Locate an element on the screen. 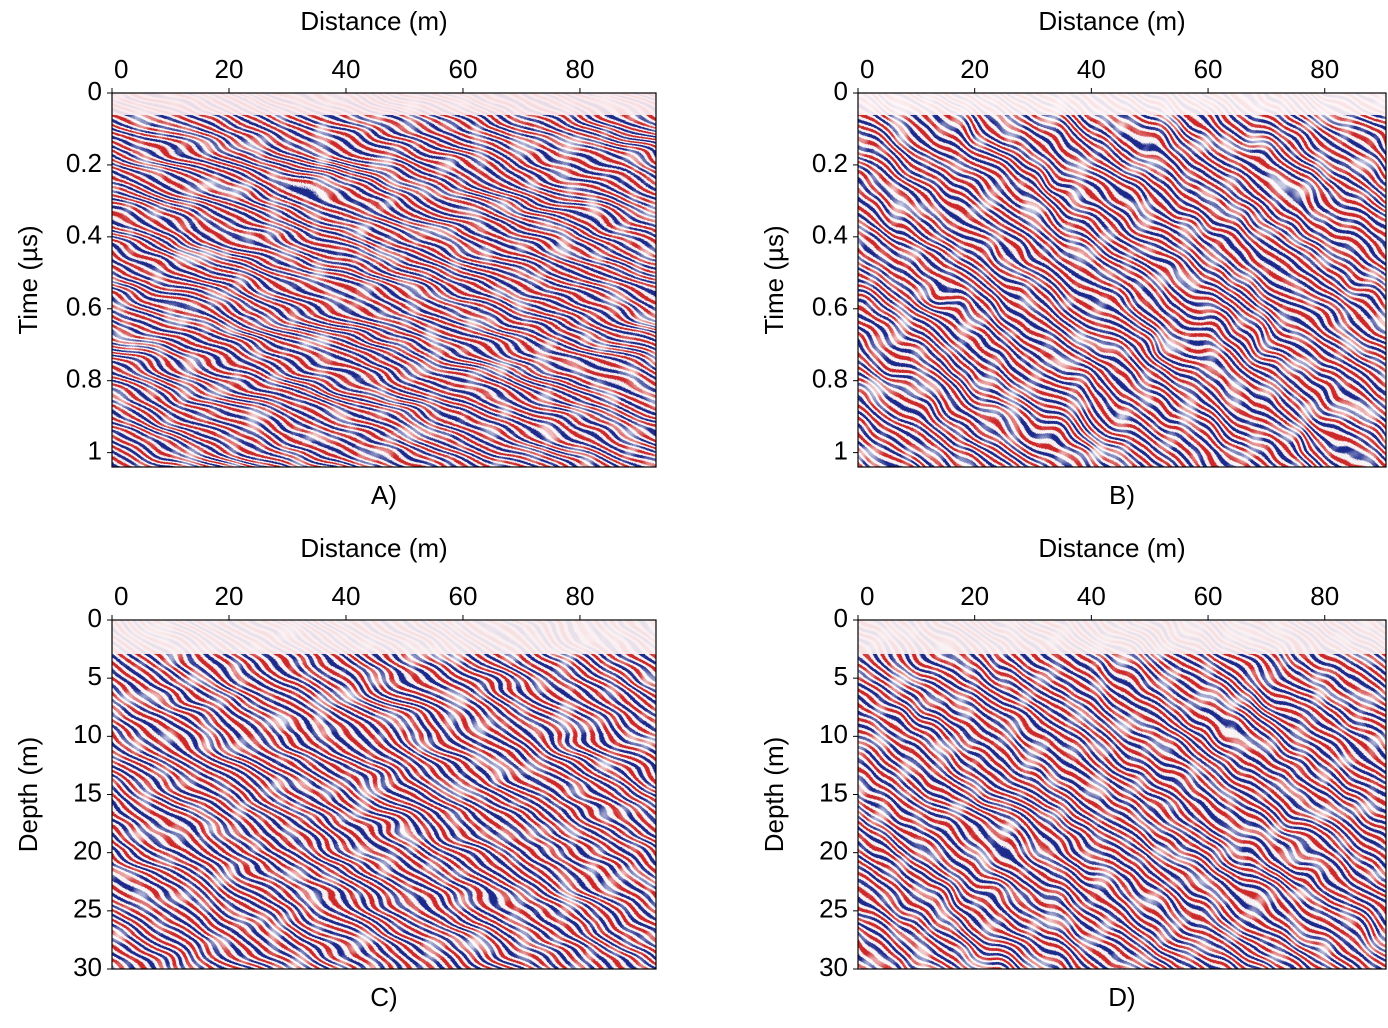  panel-caption: D) is located at coordinates (1121, 997).